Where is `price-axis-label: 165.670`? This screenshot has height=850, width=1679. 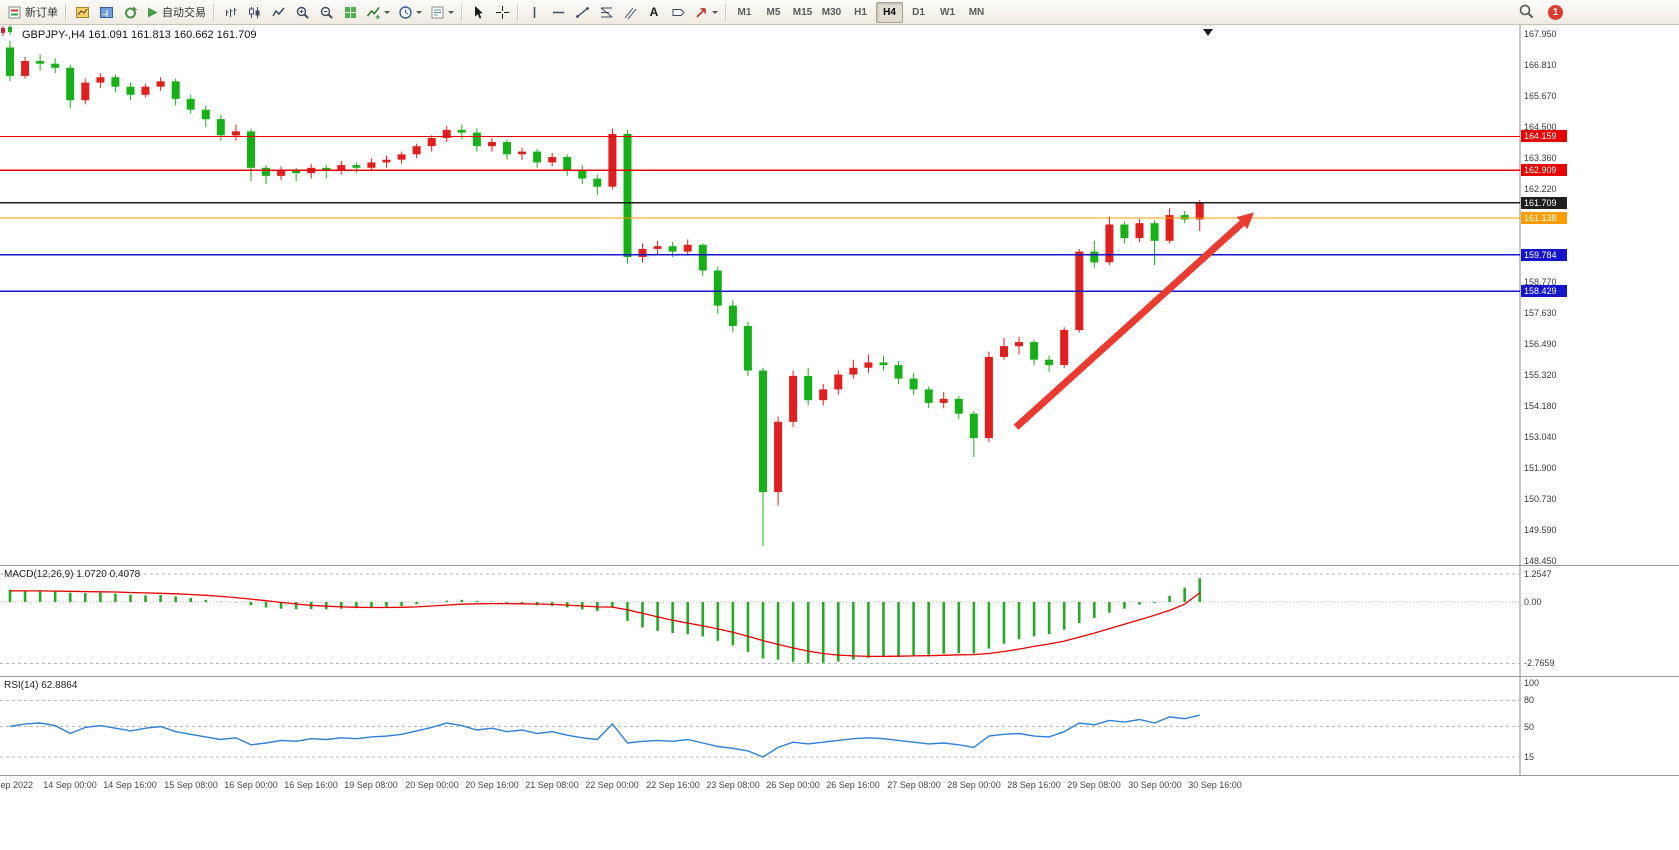 price-axis-label: 165.670 is located at coordinates (1540, 96).